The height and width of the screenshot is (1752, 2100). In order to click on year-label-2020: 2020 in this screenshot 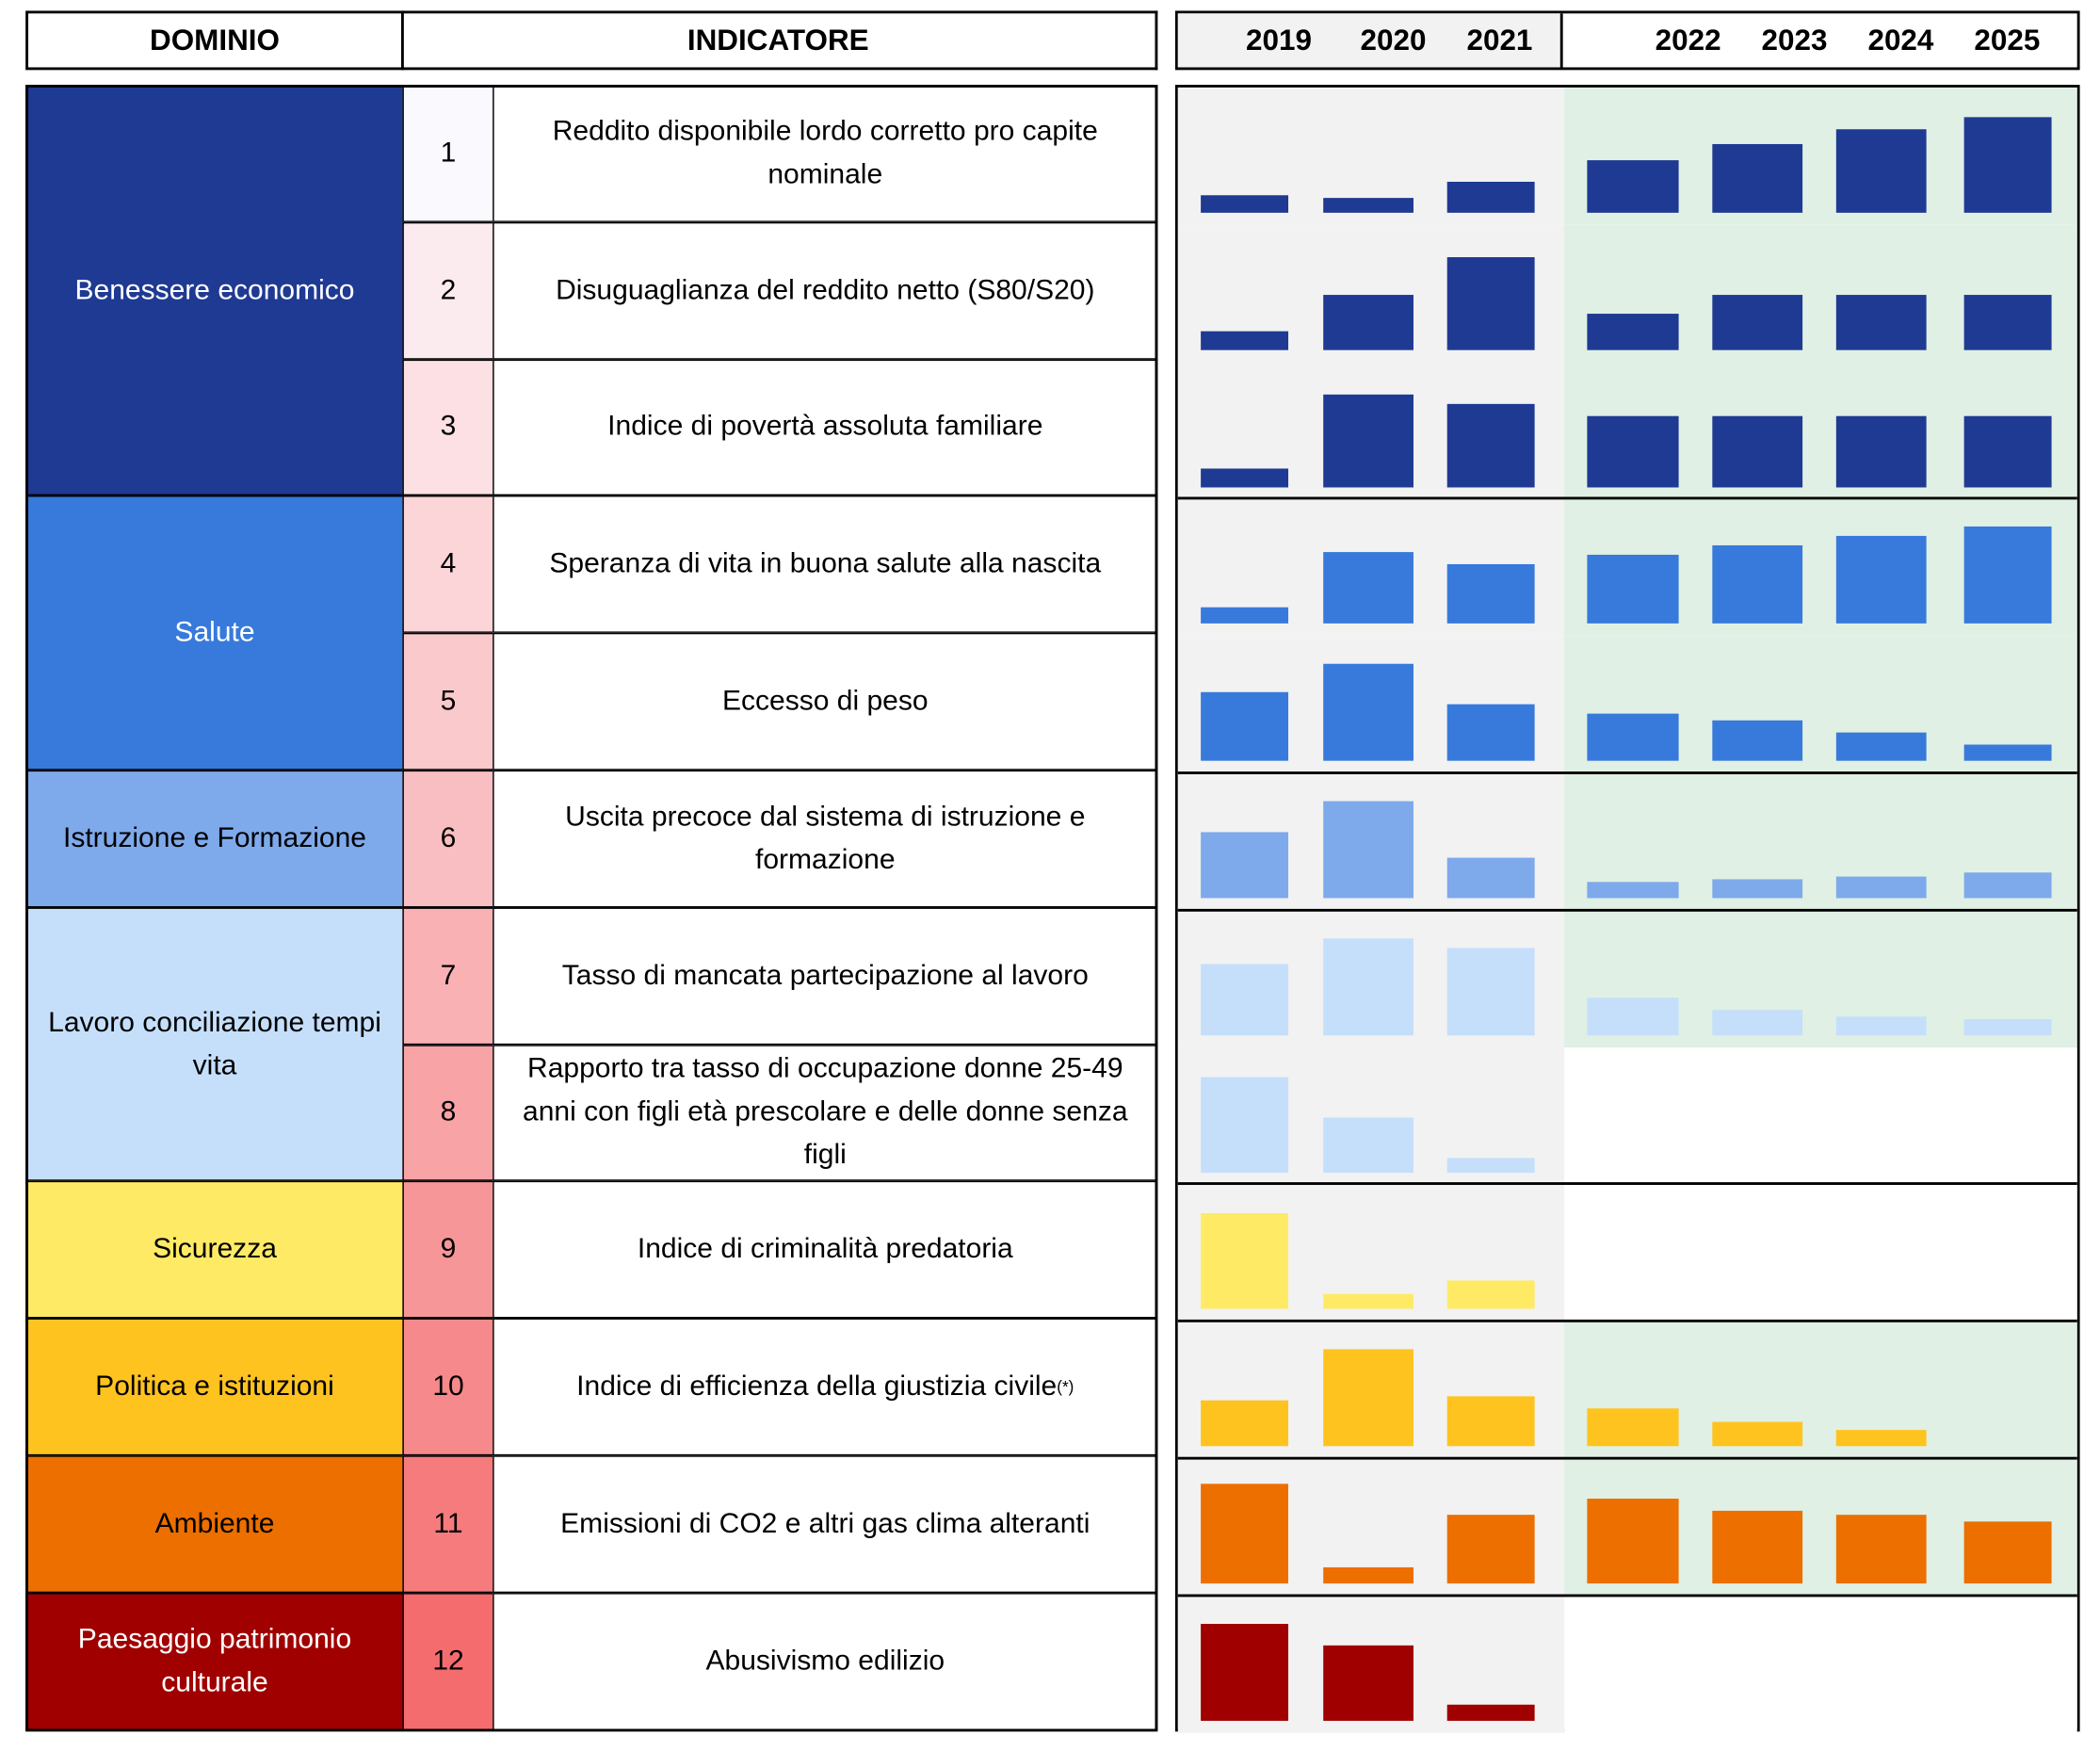, I will do `click(1393, 40)`.